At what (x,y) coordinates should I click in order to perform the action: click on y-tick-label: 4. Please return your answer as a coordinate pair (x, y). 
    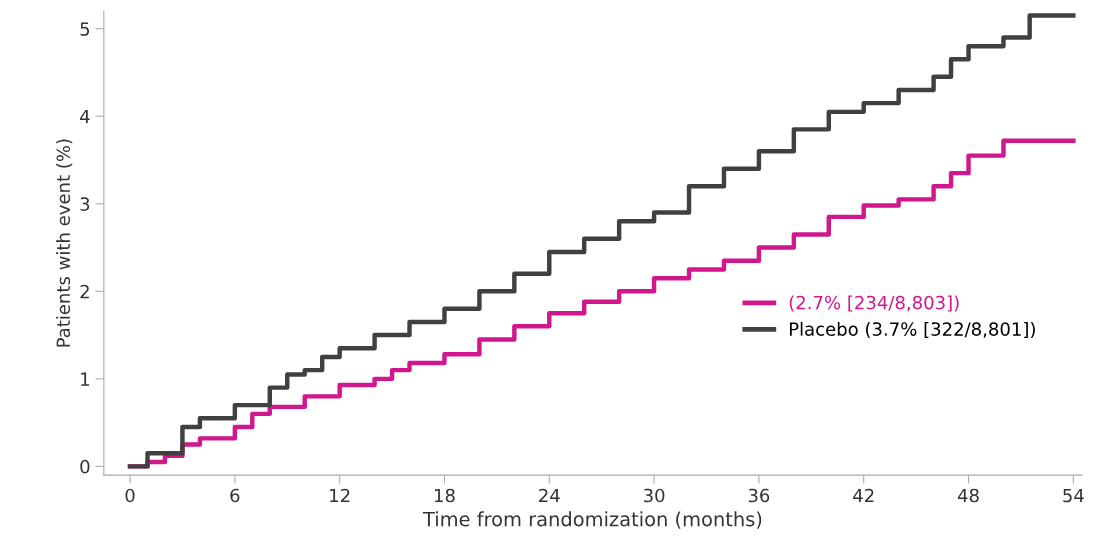
    Looking at the image, I should click on (85, 116).